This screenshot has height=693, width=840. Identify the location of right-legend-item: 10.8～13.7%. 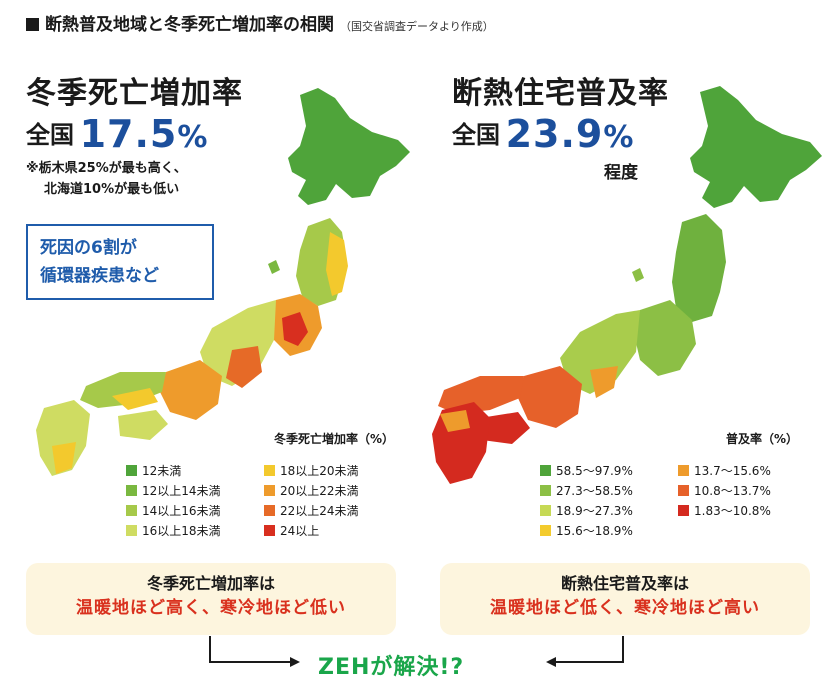
(724, 491).